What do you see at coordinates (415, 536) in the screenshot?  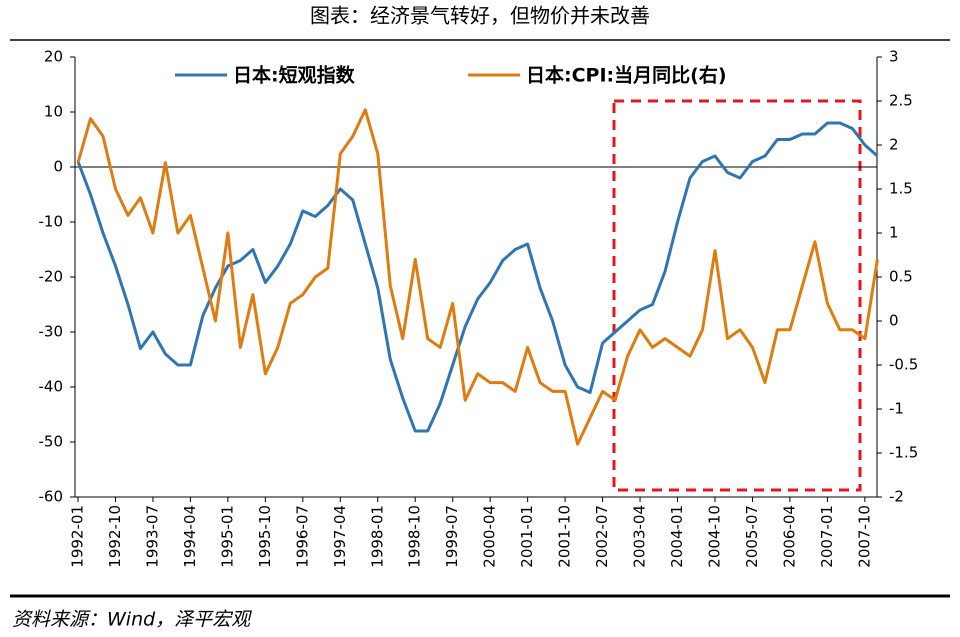 I see `x-tick-label: 1998-10` at bounding box center [415, 536].